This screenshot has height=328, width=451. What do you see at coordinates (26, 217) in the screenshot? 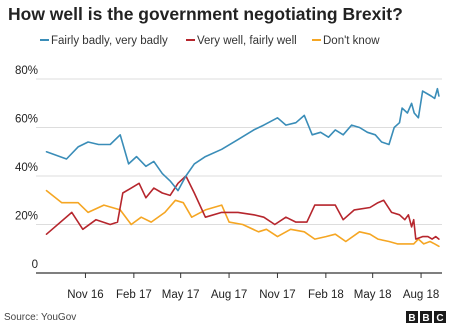
I see `y-tick-label: 20%` at bounding box center [26, 217].